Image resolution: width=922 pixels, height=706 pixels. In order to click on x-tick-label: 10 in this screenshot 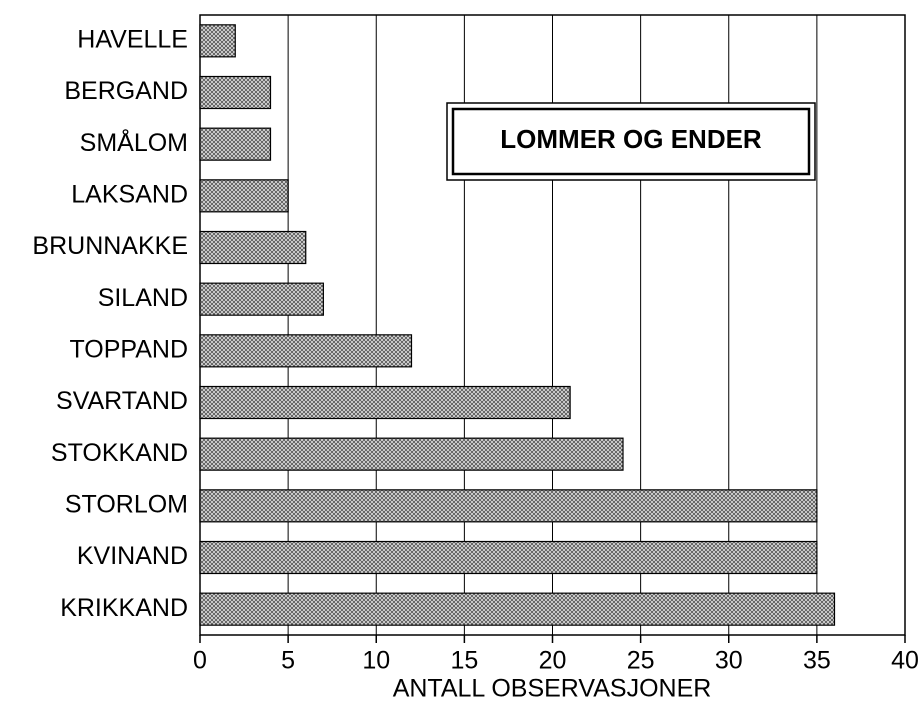, I will do `click(376, 661)`.